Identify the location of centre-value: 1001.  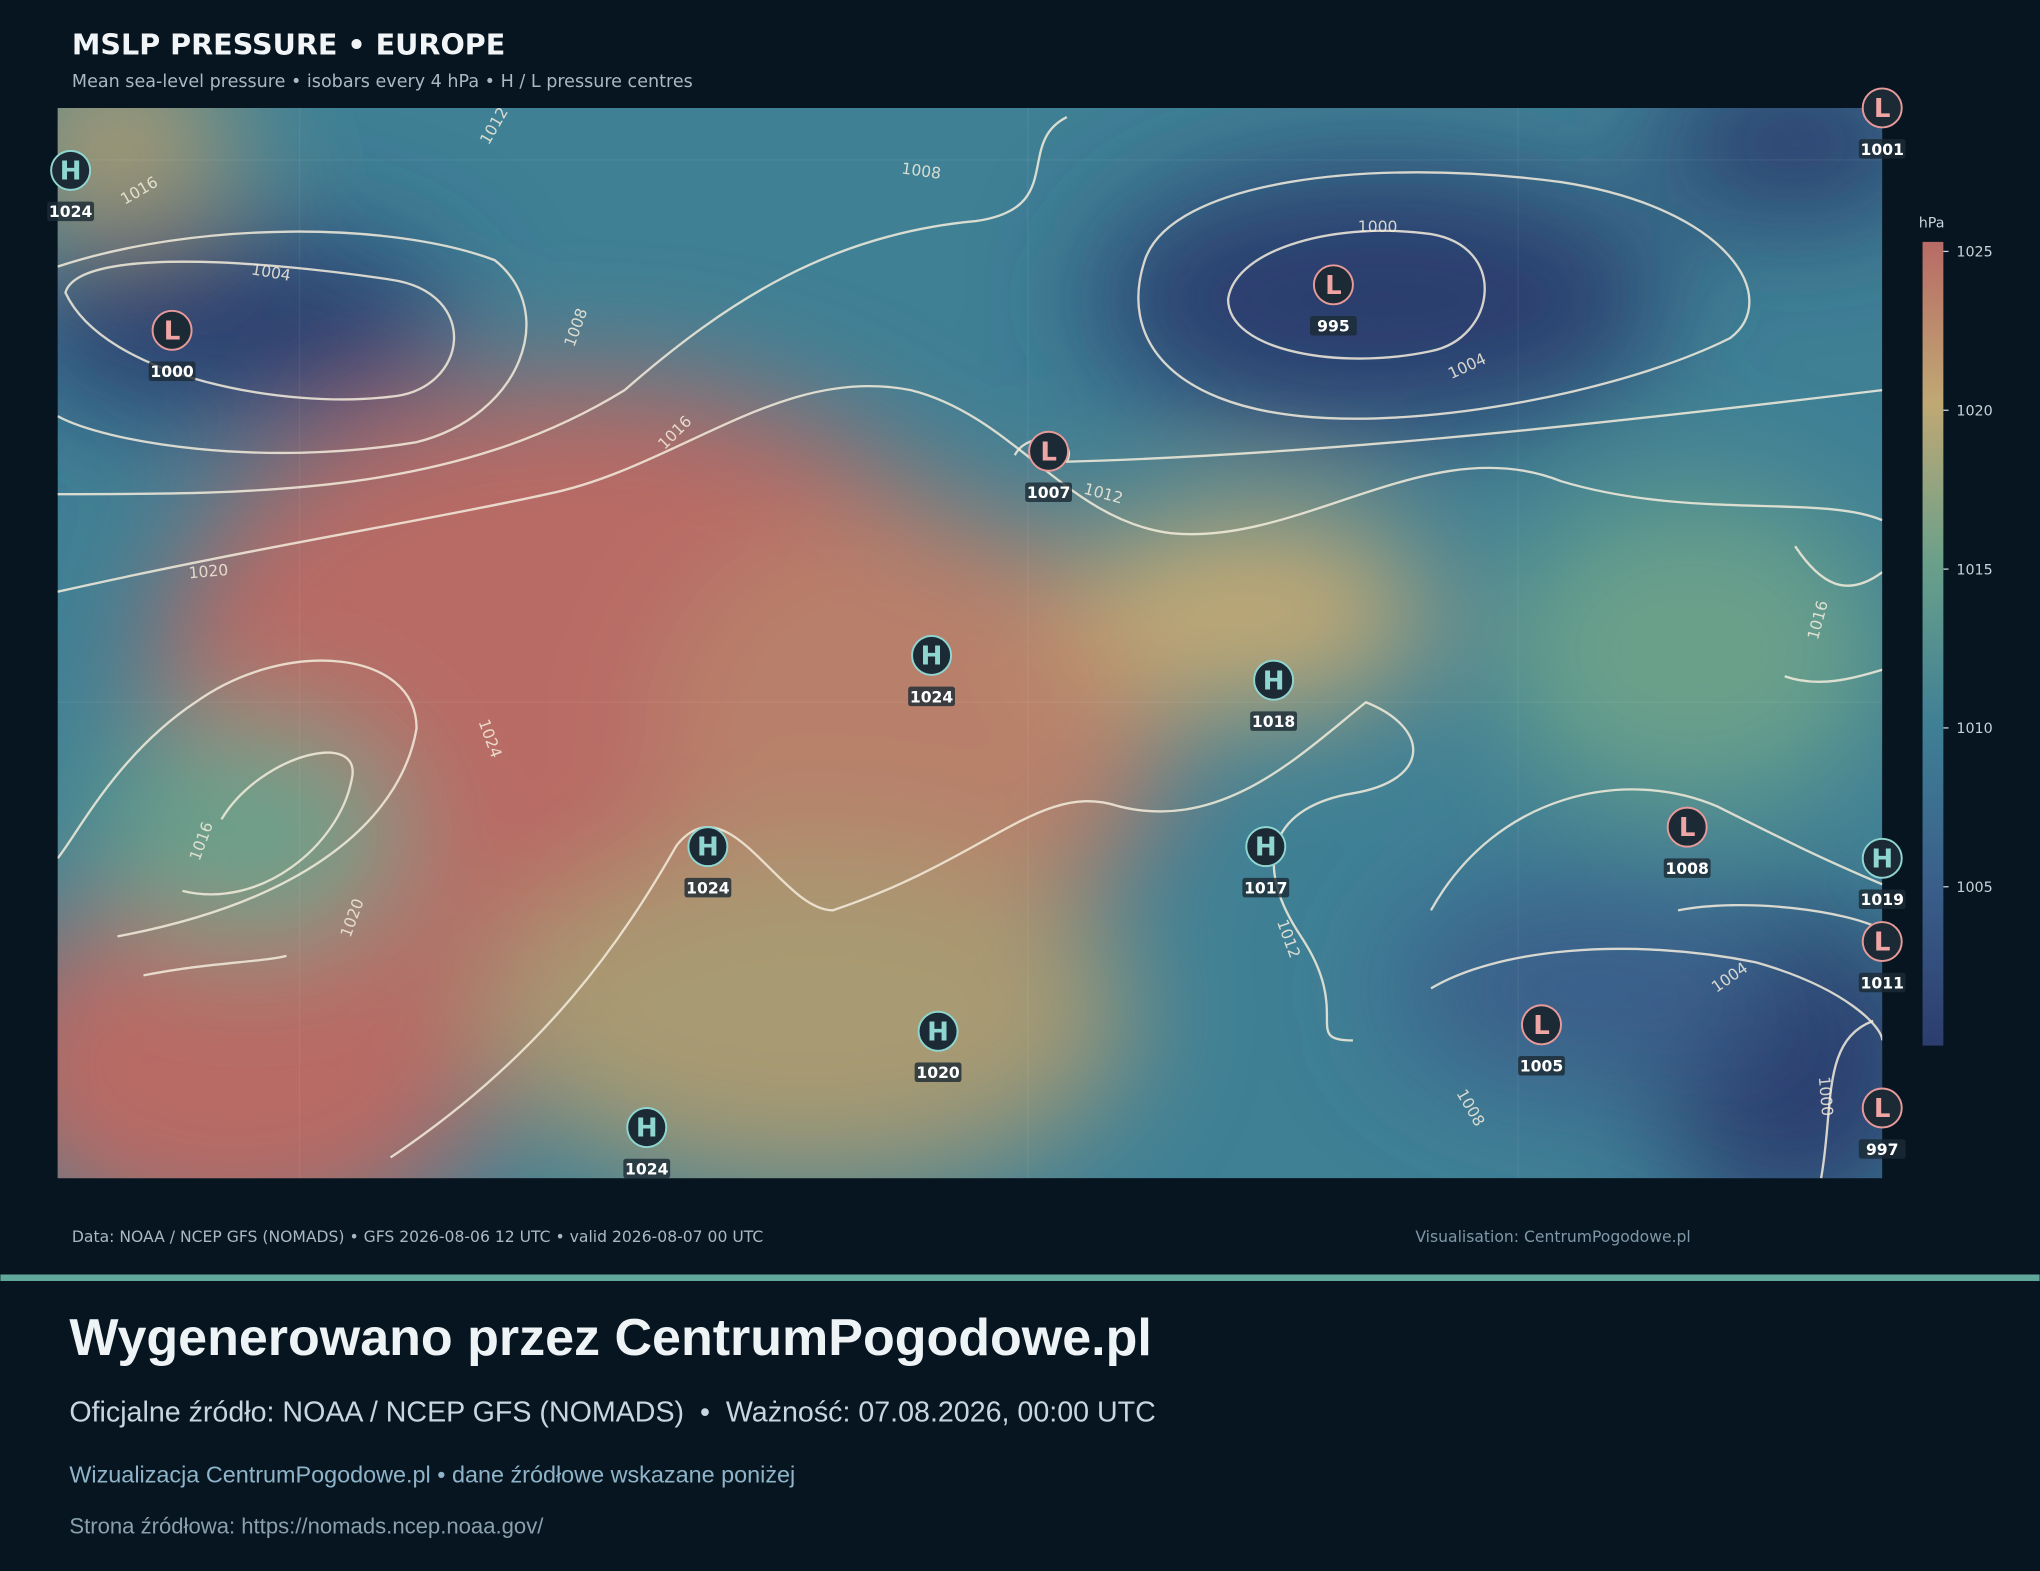
(1882, 150).